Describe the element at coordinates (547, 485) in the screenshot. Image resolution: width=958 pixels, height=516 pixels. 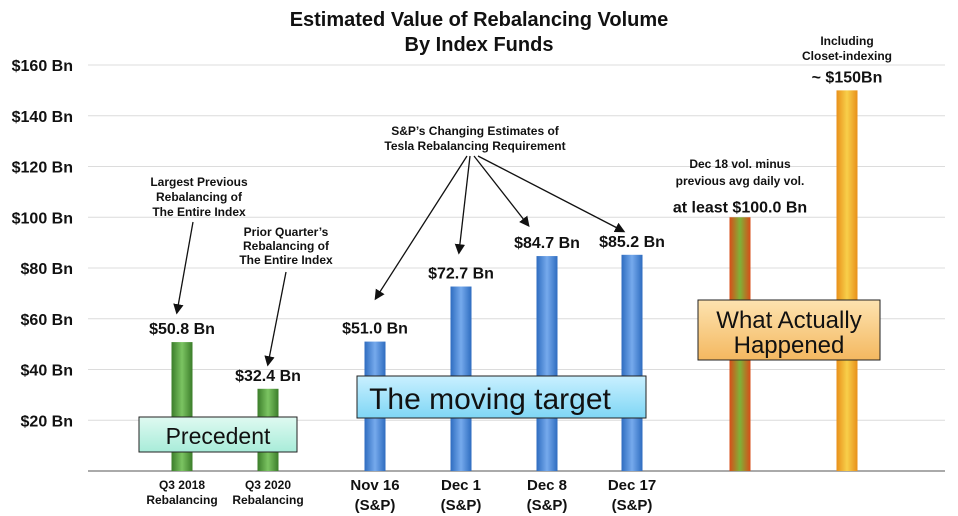
I see `x-tick-label: Dec 8` at that location.